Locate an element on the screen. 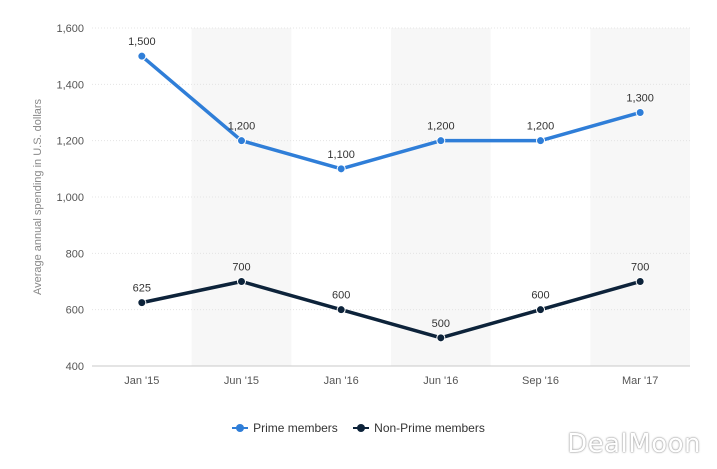  x-tick-label: Jun '15 is located at coordinates (241, 381).